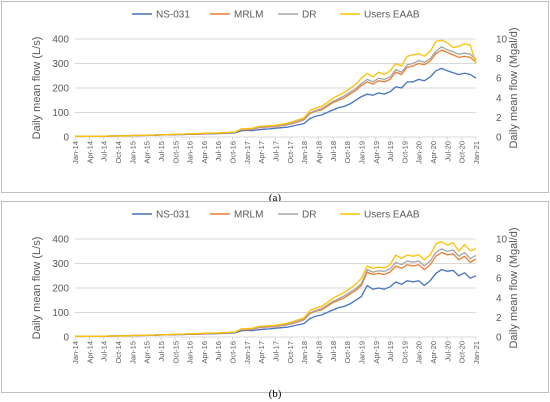  I want to click on y2-tick-label: 2, so click(499, 318).